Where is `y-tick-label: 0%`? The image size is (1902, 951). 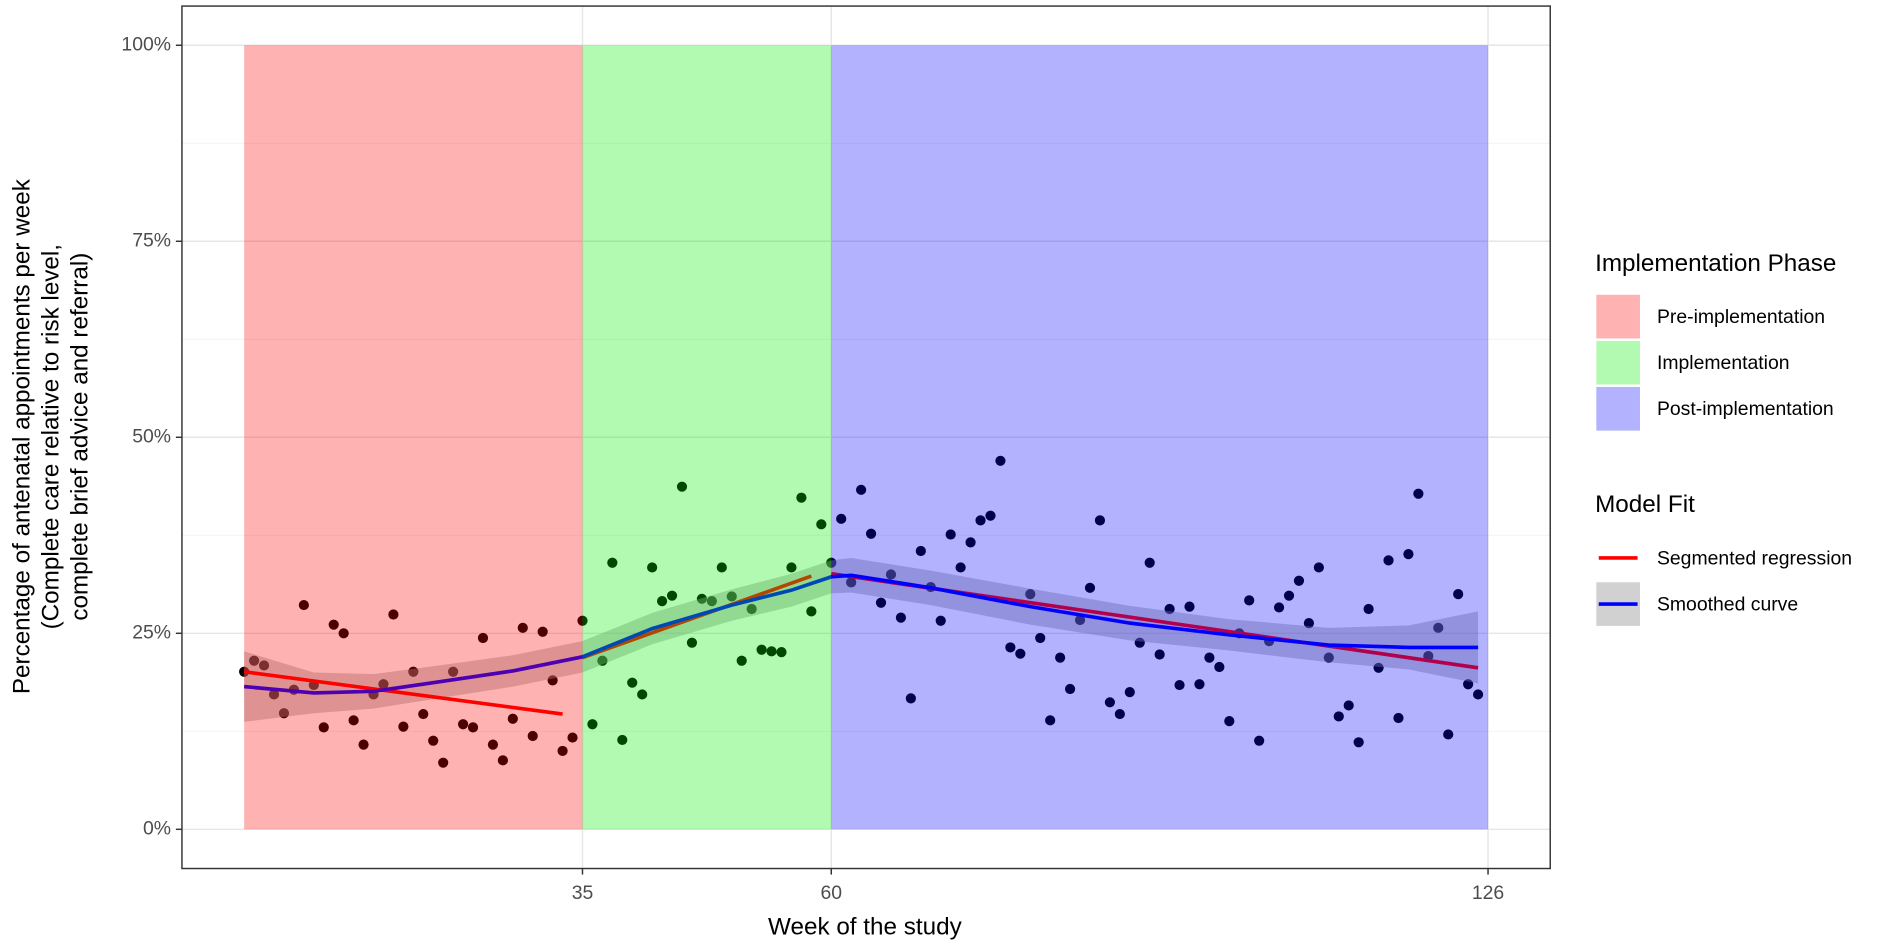
y-tick-label: 0% is located at coordinates (157, 828).